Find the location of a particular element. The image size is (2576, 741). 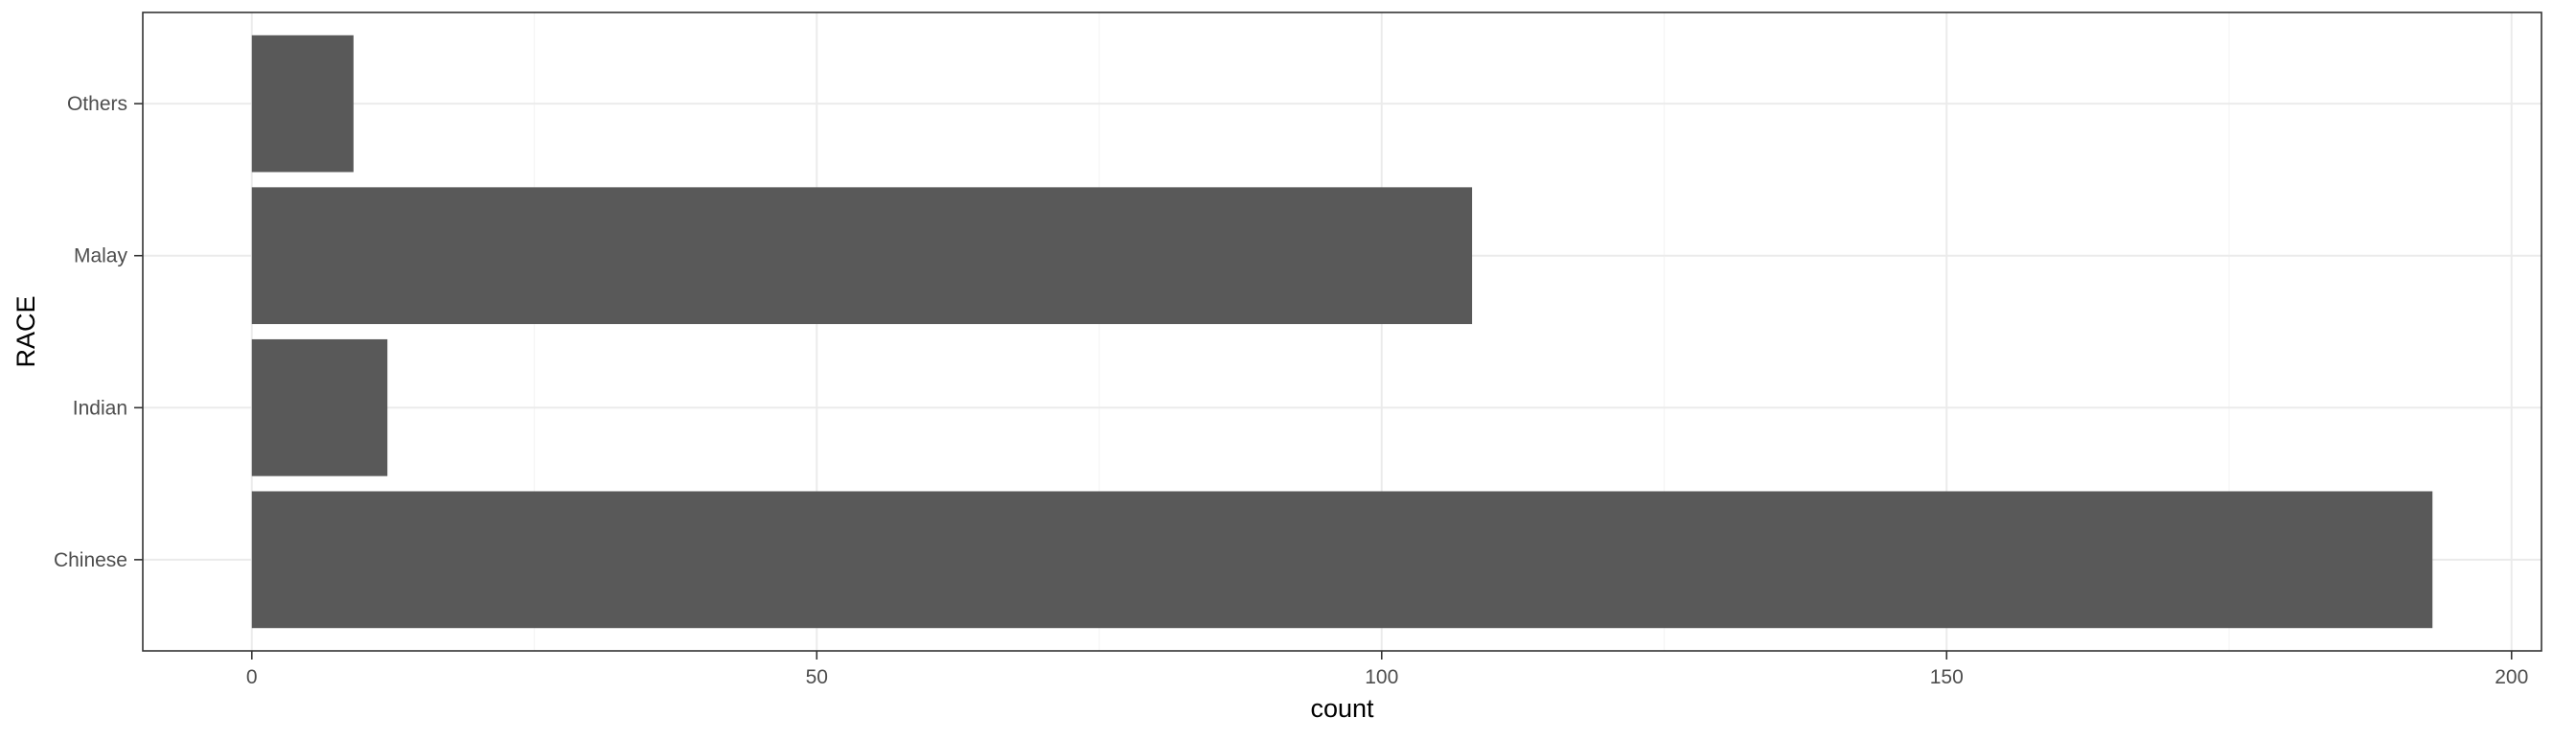

y-axis-title: RACE is located at coordinates (26, 331).